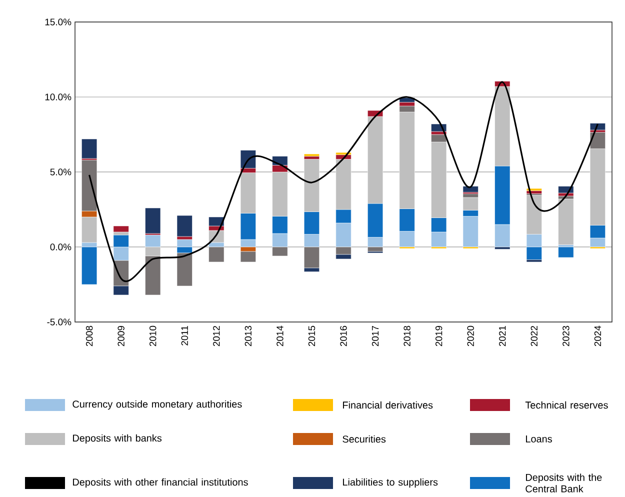  What do you see at coordinates (312, 336) in the screenshot?
I see `x-tick-label: 2015` at bounding box center [312, 336].